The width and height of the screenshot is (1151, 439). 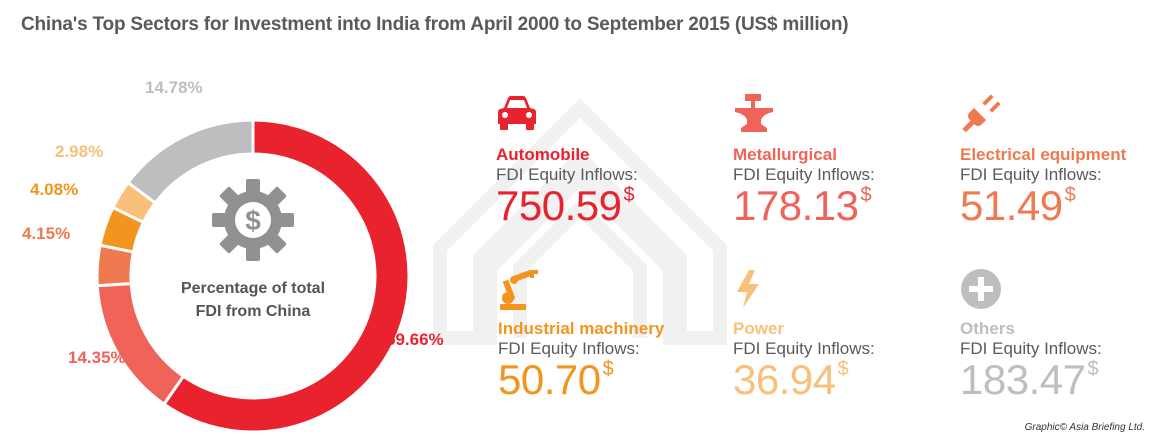 I want to click on plus-circle-icon, so click(x=981, y=289).